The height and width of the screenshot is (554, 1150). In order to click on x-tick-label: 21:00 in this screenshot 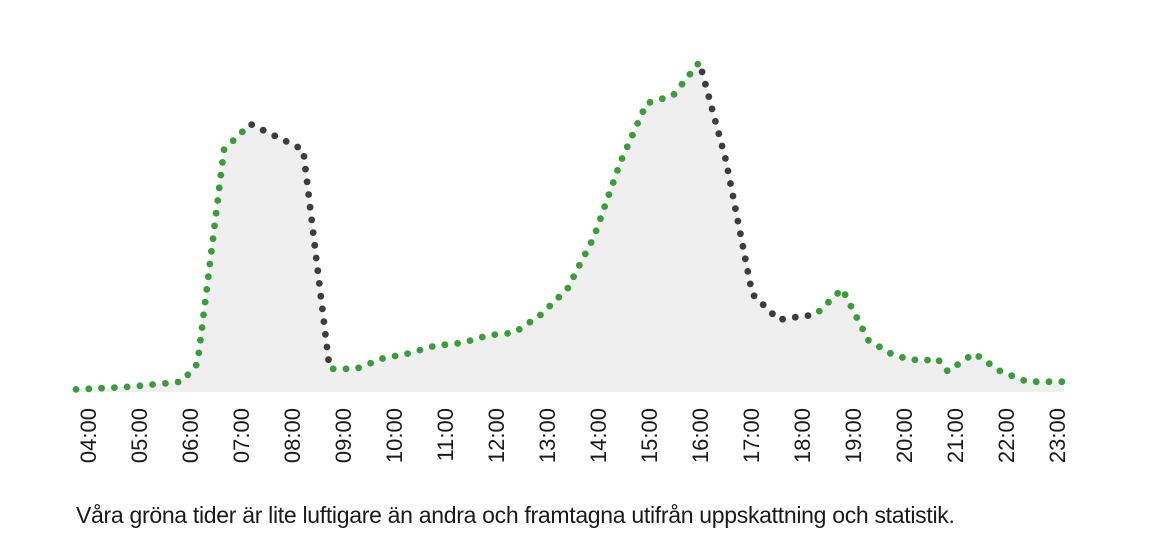, I will do `click(955, 435)`.